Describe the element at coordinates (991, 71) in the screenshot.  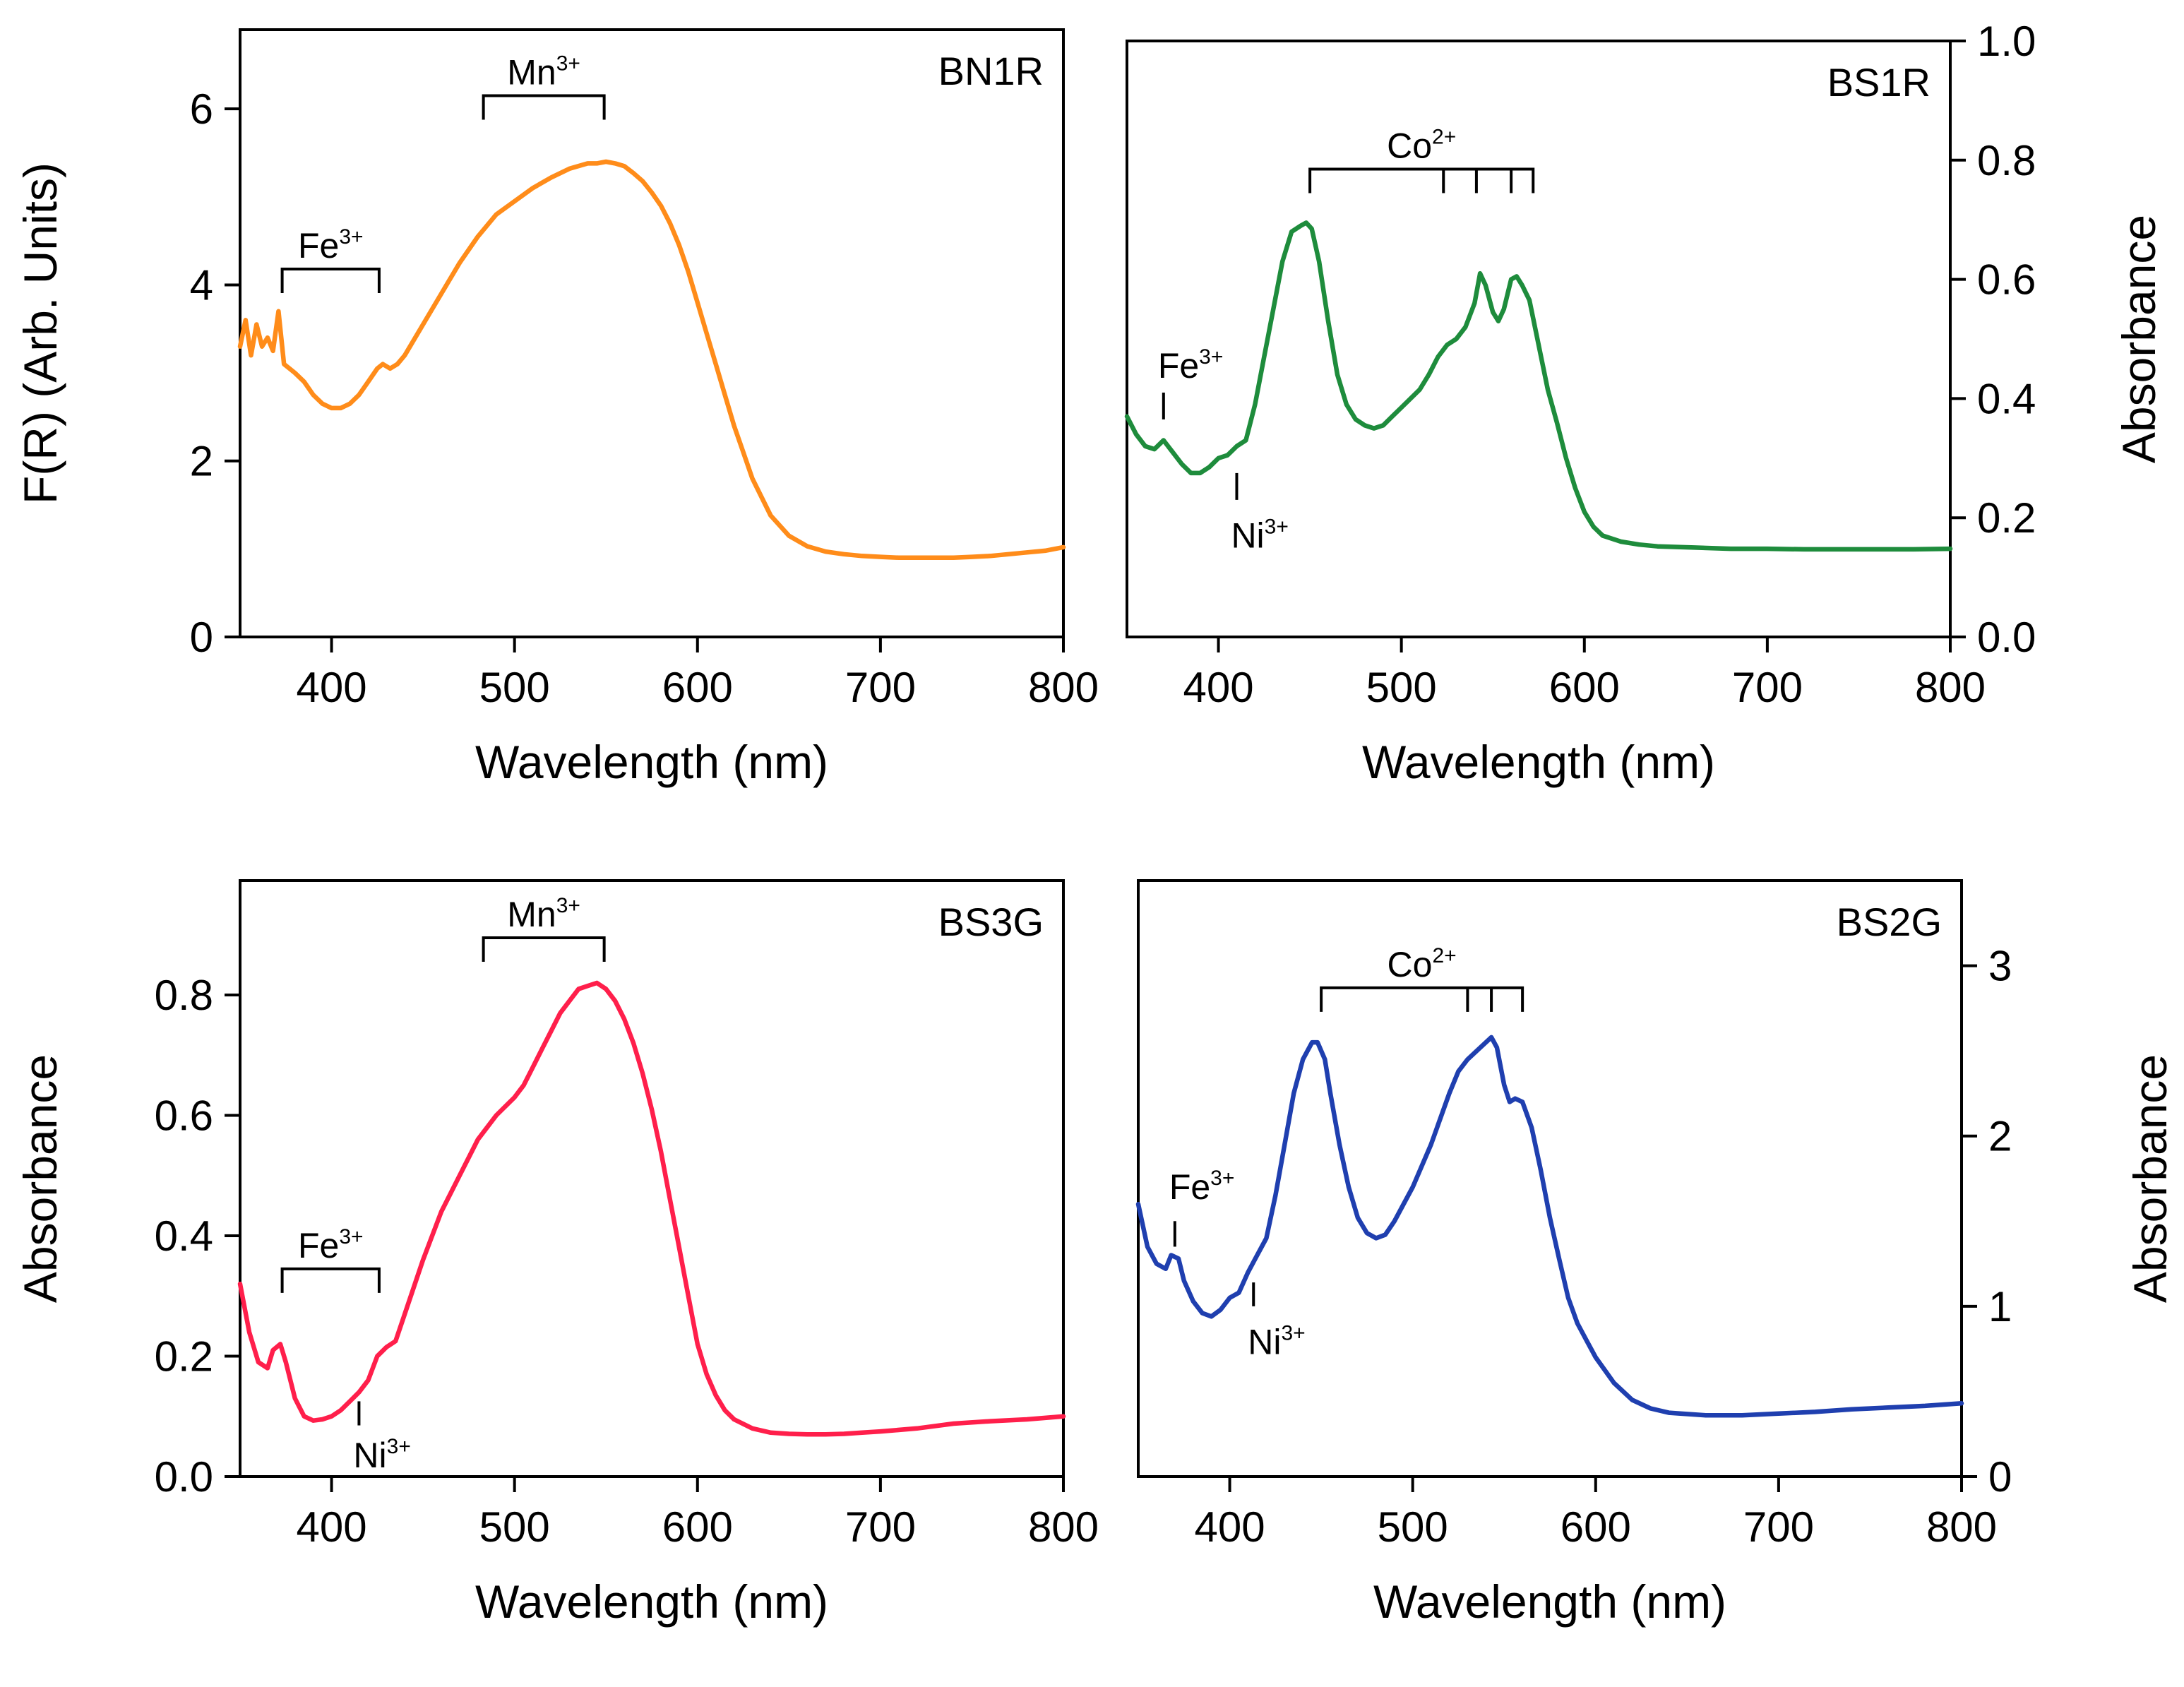
I see `sample-label: BN1R` at that location.